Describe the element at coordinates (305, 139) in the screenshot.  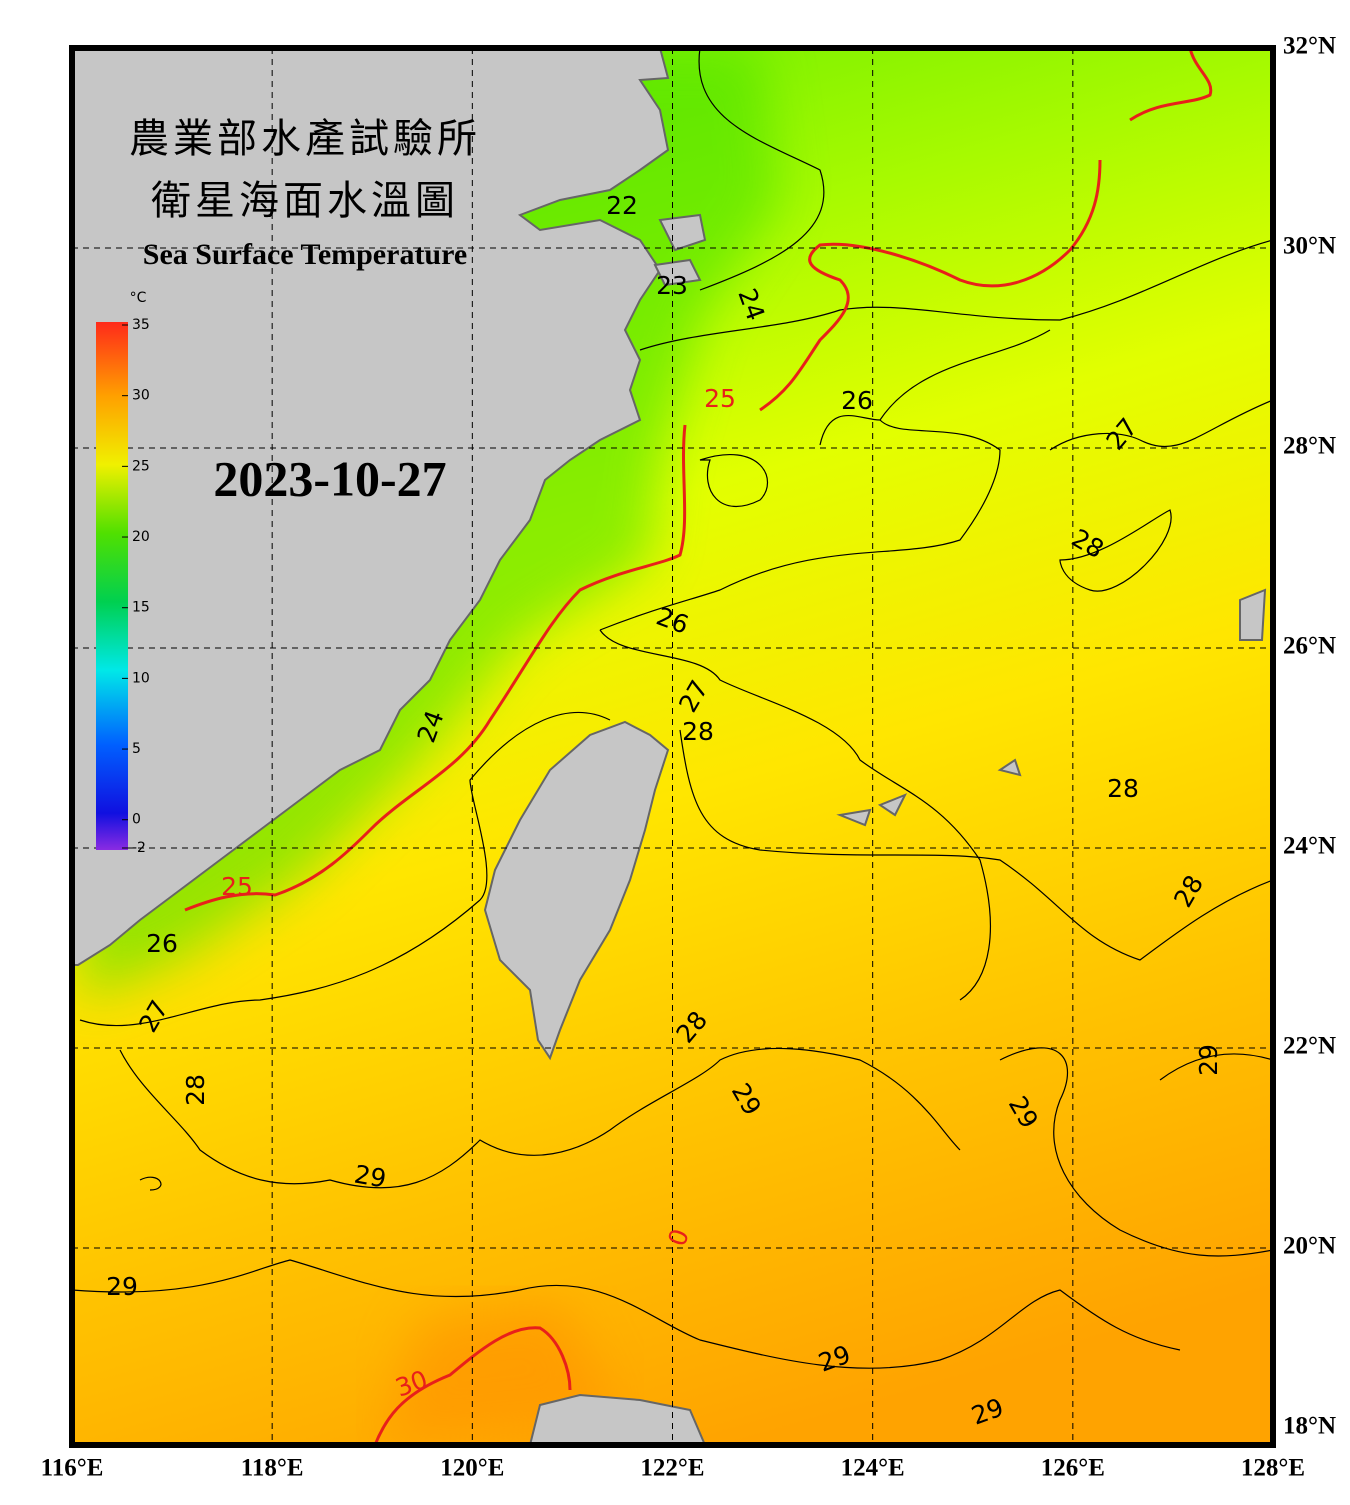
I see `title-zh-1: 農業部水產試驗所` at that location.